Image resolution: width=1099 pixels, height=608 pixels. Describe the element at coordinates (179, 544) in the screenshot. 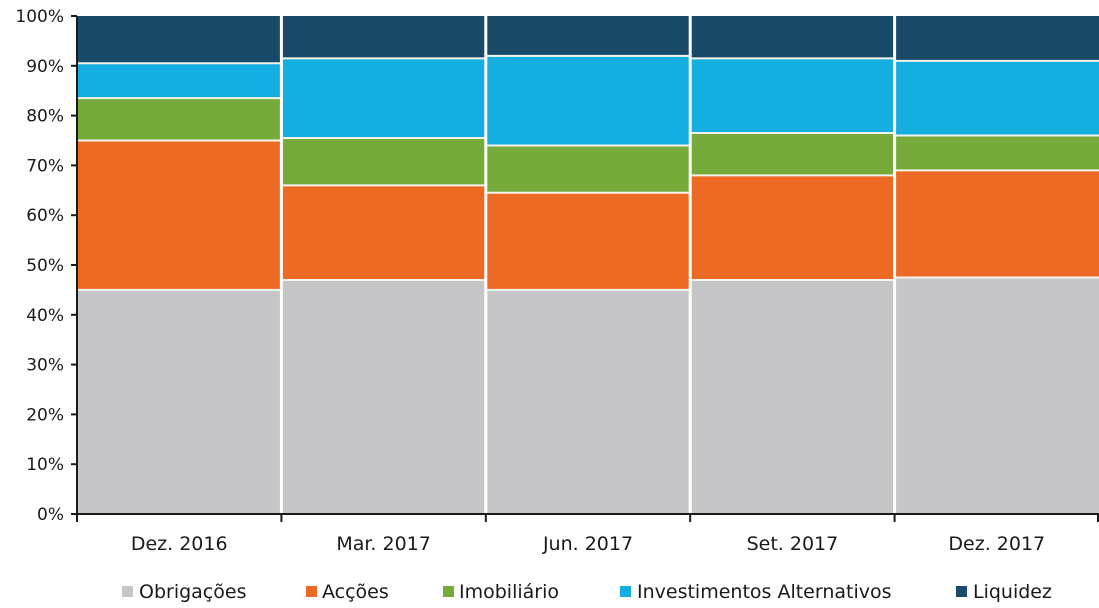

I see `x-tick-label: Dez. 2016` at that location.